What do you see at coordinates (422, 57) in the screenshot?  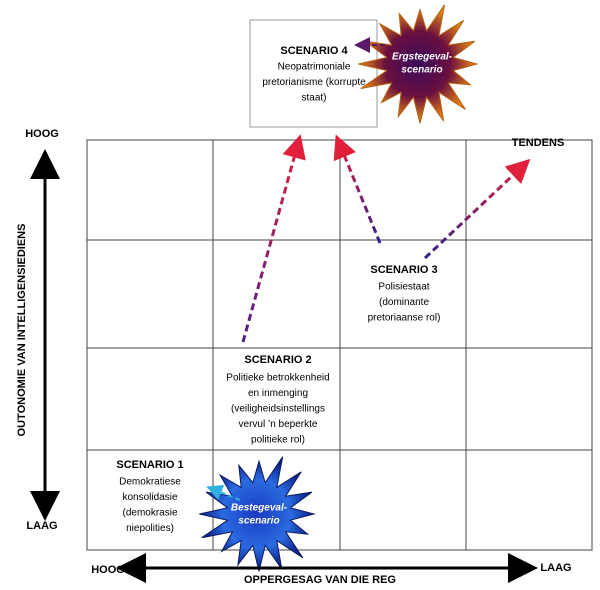 I see `burst-label: Ergstegeval-` at bounding box center [422, 57].